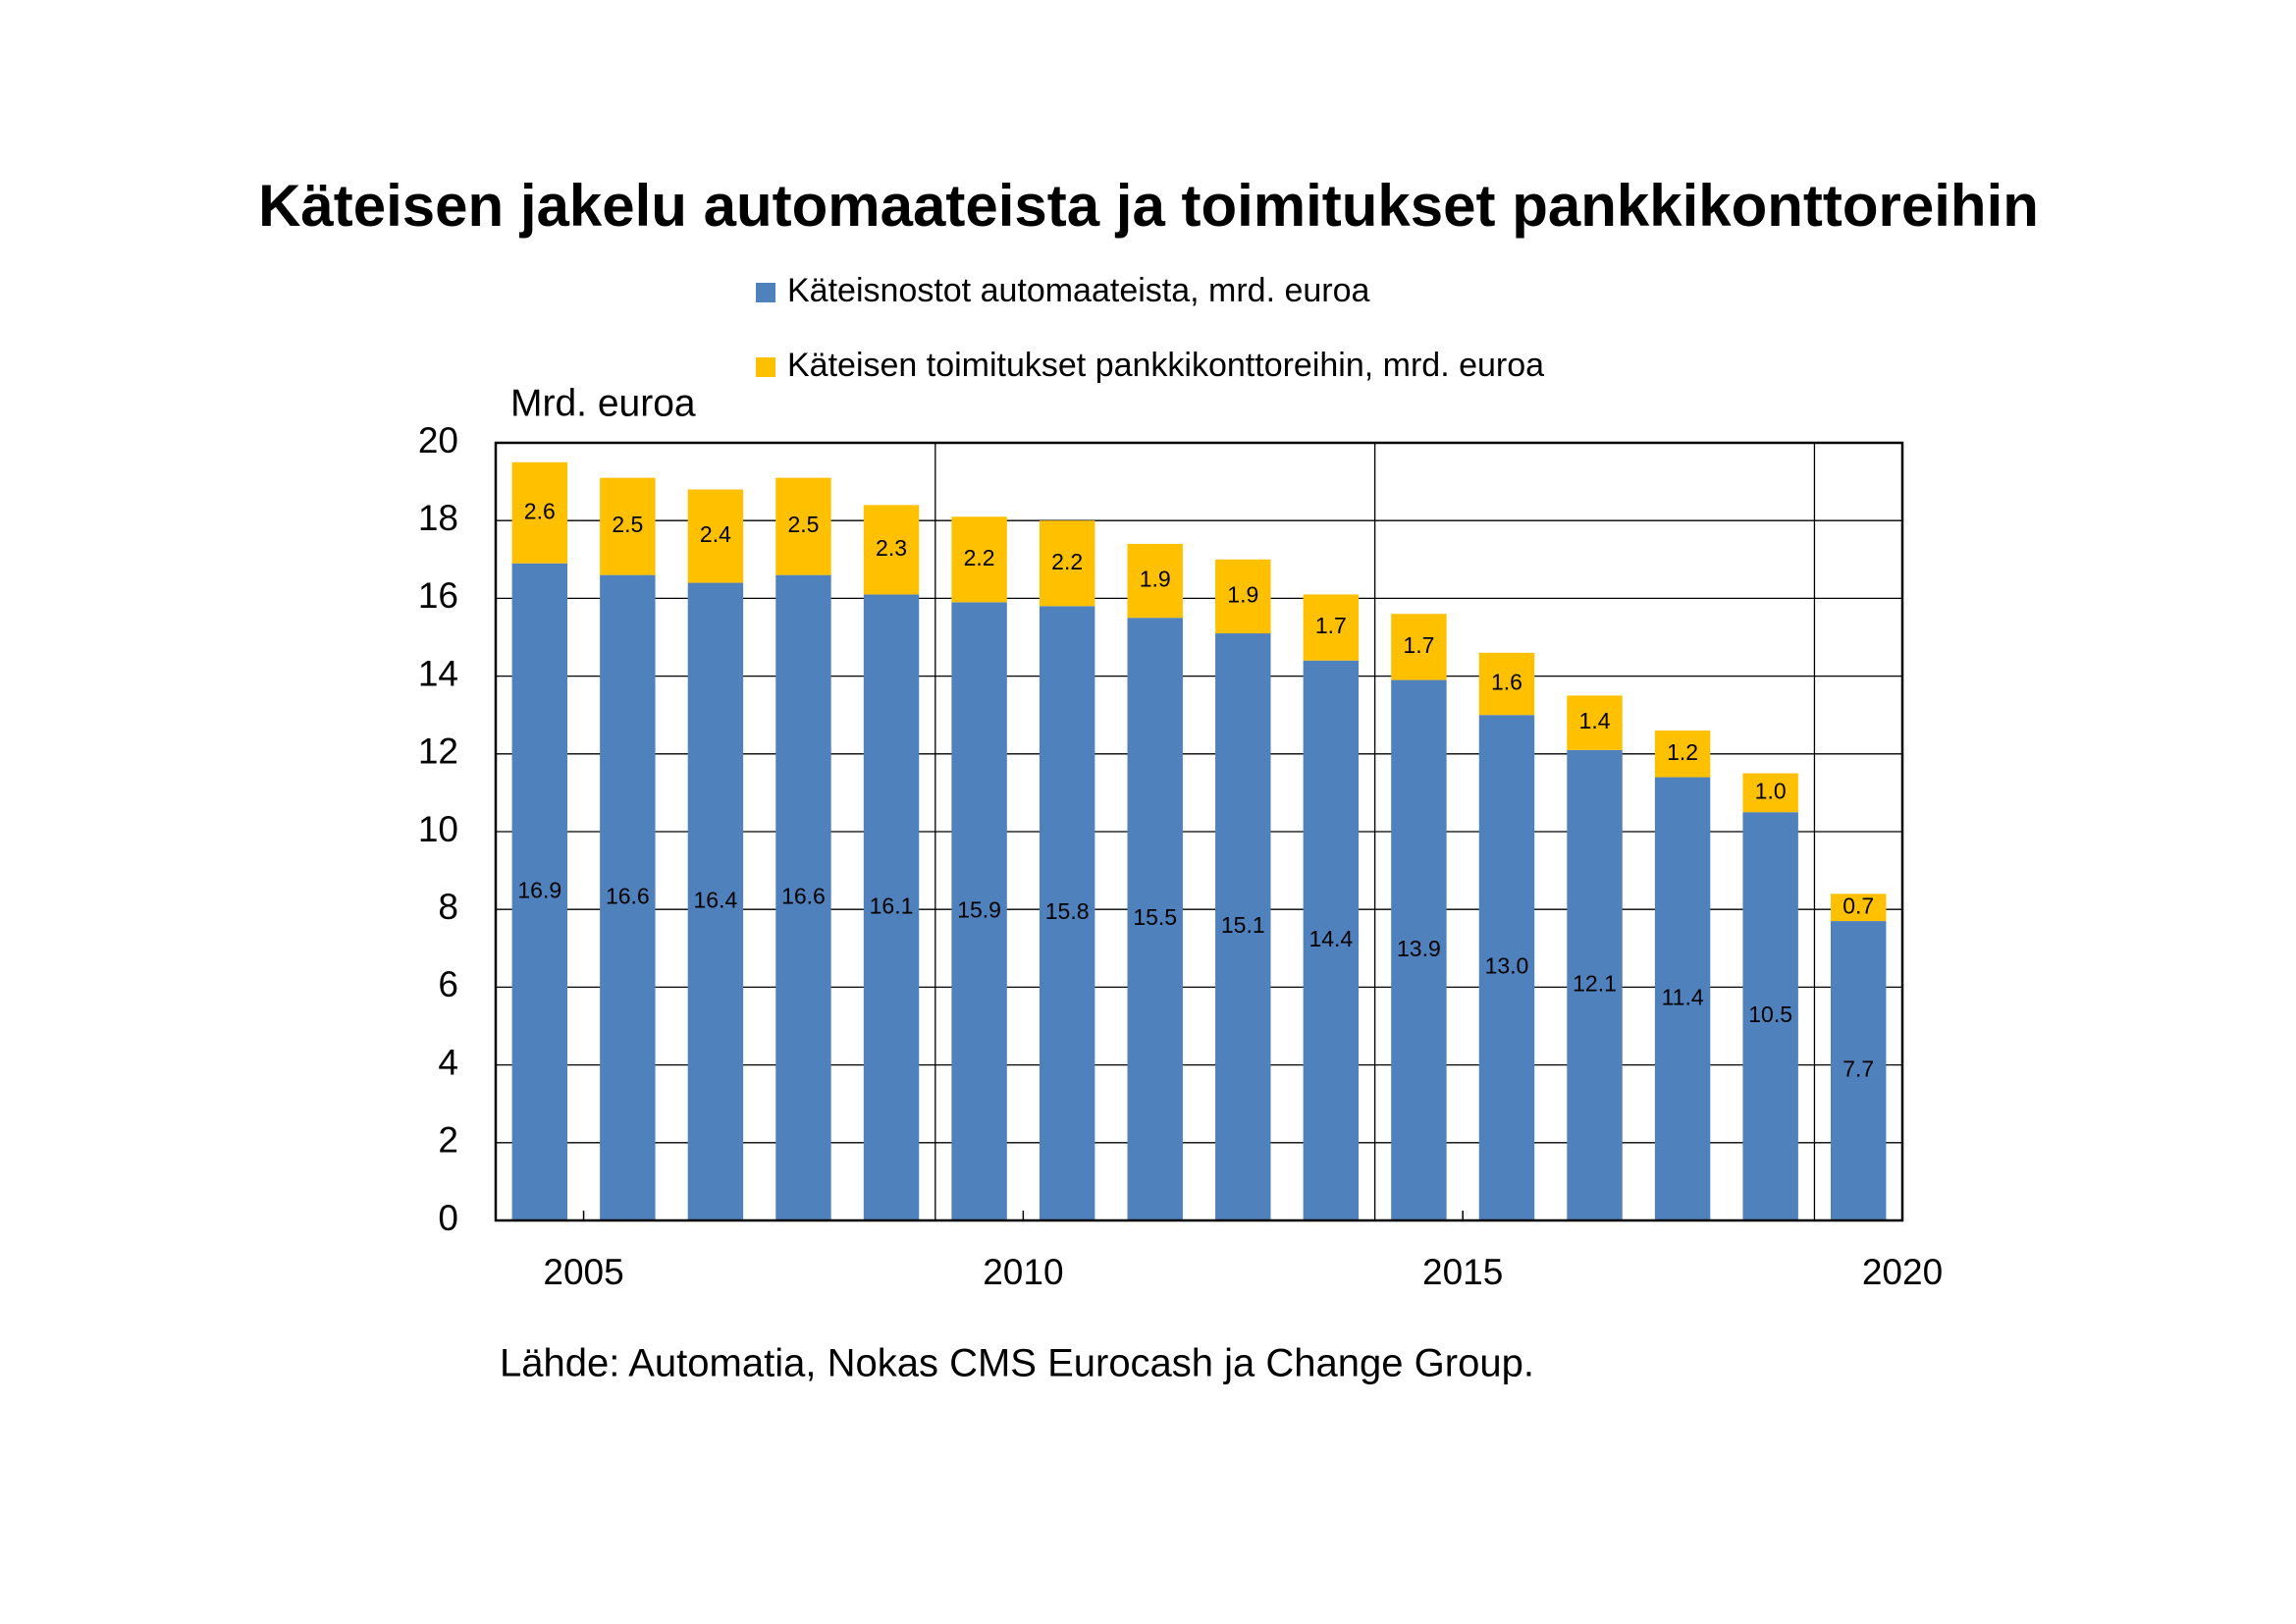 The height and width of the screenshot is (1624, 2296). I want to click on legend-label: Käteisnostot automaateista, mrd. euroa, so click(1078, 290).